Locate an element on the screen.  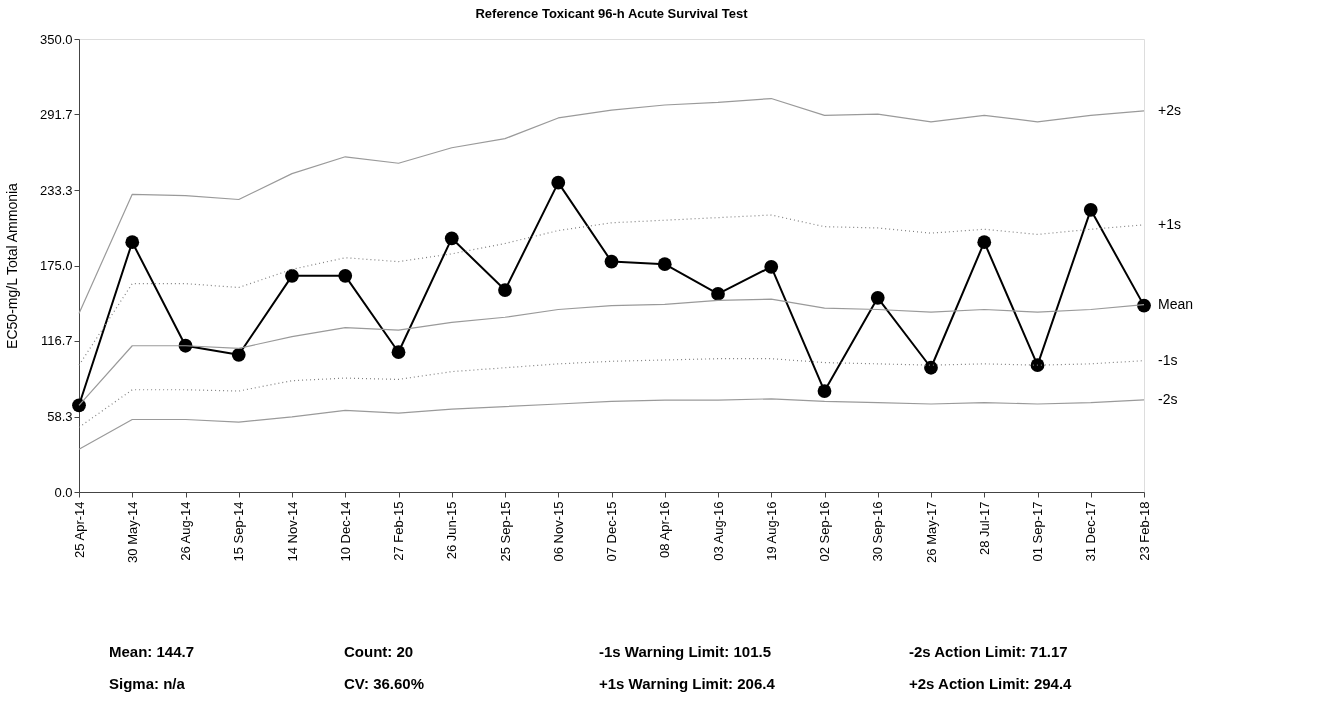
series-label: +1s is located at coordinates (1169, 223).